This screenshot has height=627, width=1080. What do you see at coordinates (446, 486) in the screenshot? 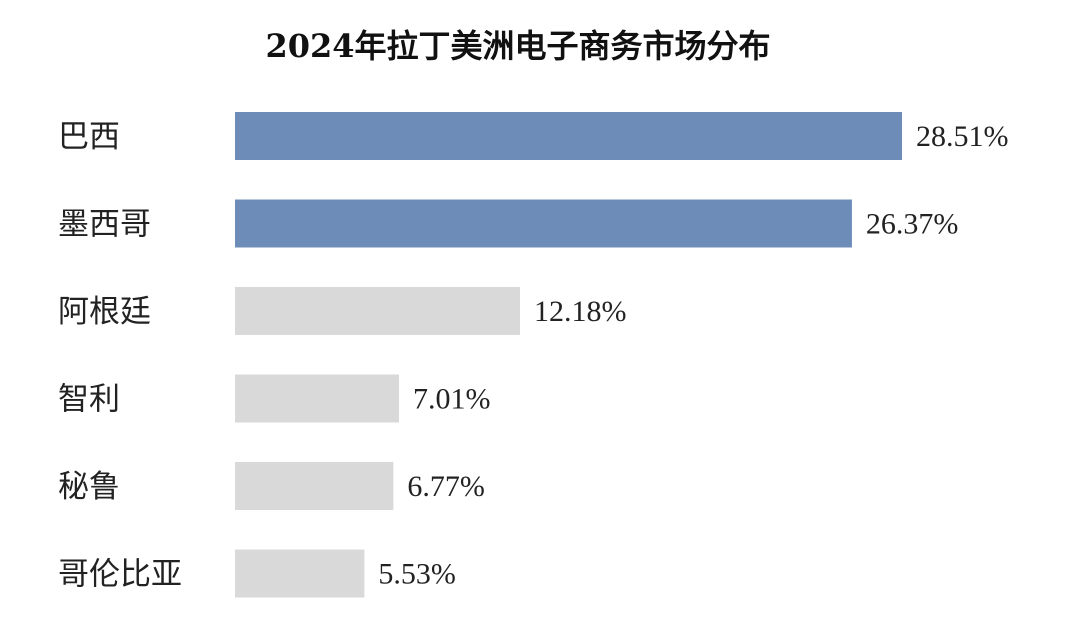
I see `value-label: 6.77%` at bounding box center [446, 486].